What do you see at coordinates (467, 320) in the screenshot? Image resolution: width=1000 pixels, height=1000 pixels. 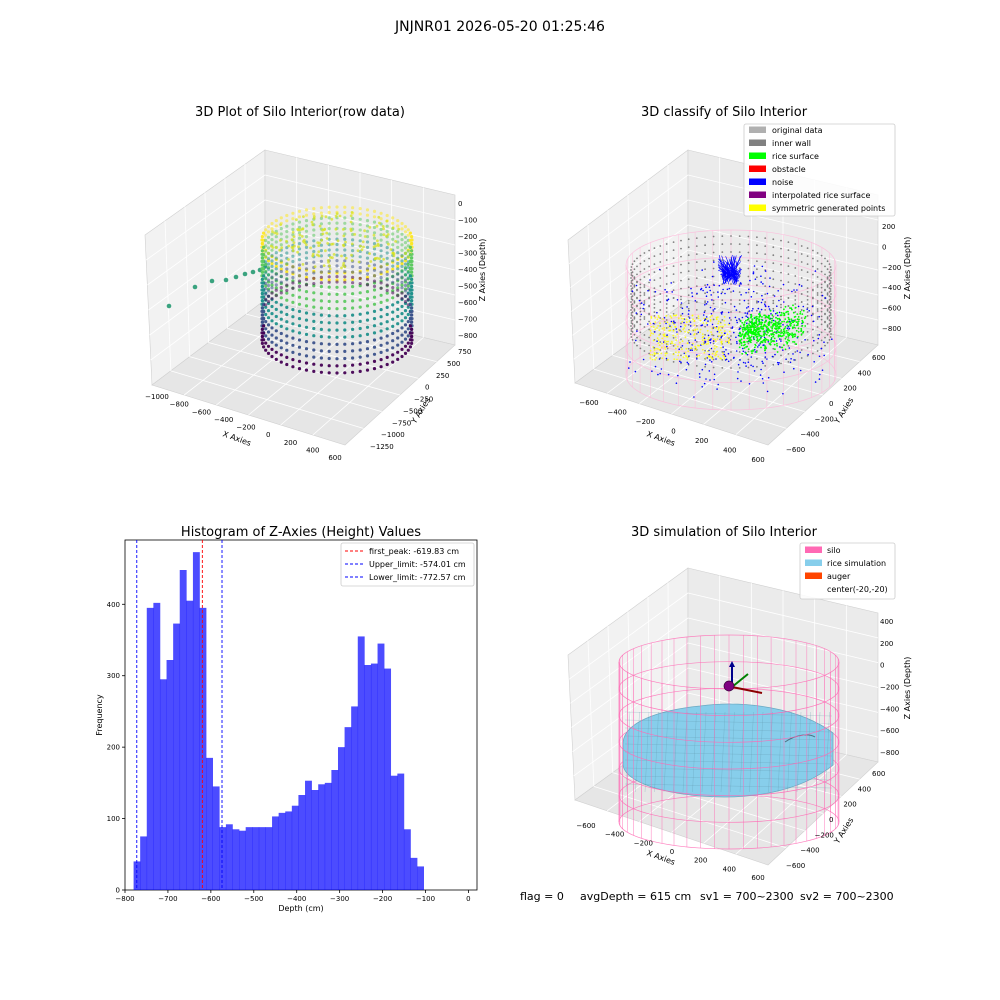 I see `raw-z-tick: −700` at bounding box center [467, 320].